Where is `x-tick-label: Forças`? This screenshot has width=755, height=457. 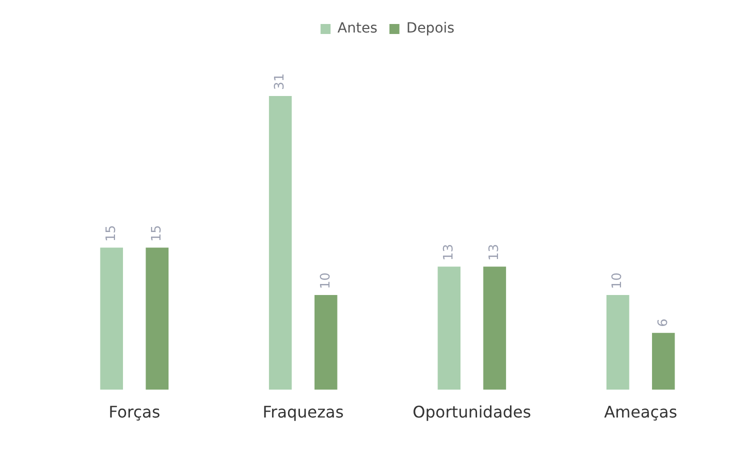 x-tick-label: Forças is located at coordinates (134, 412).